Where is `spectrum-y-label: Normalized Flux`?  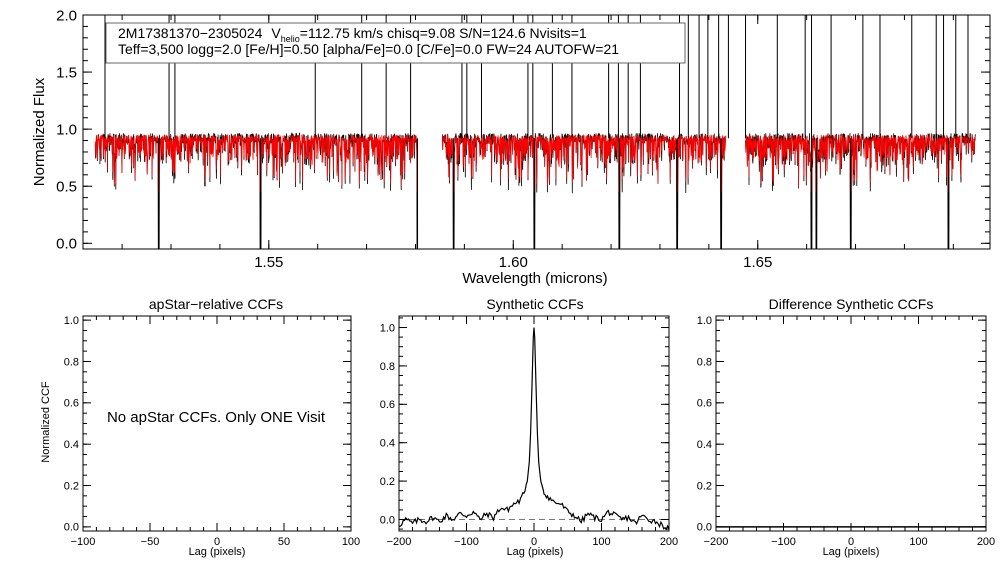 spectrum-y-label: Normalized Flux is located at coordinates (39, 131).